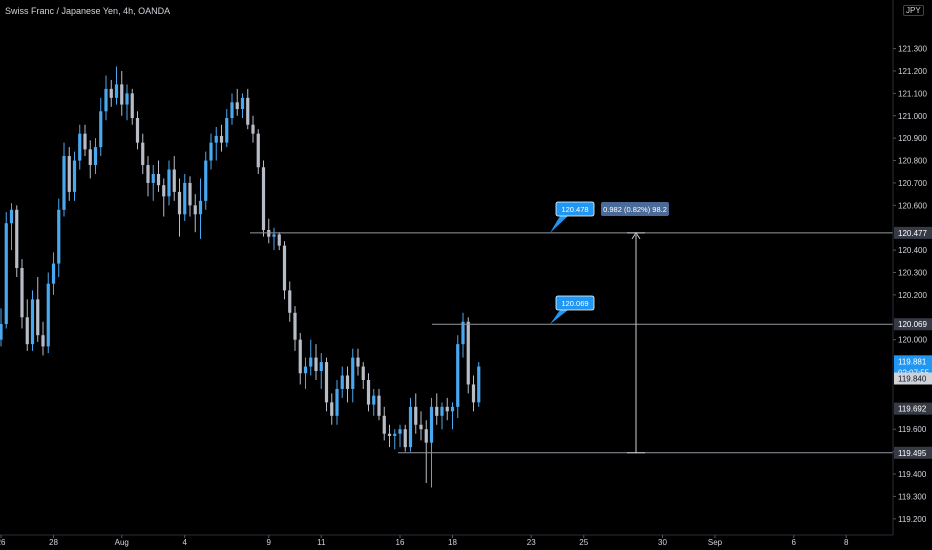 The width and height of the screenshot is (932, 550). What do you see at coordinates (912, 324) in the screenshot?
I see `price-label: 120.069` at bounding box center [912, 324].